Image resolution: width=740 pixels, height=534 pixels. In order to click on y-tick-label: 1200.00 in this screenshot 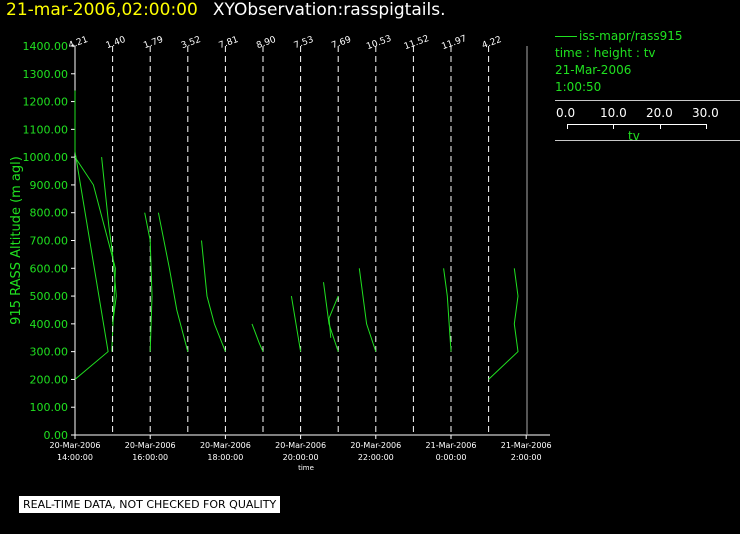, I will do `click(46, 102)`.